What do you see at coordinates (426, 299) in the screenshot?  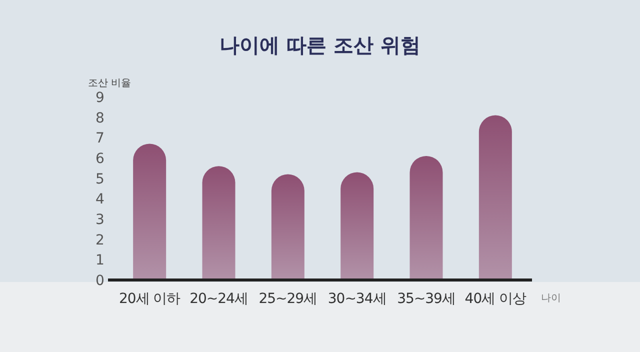 I see `x-tick-label: 35~39세` at bounding box center [426, 299].